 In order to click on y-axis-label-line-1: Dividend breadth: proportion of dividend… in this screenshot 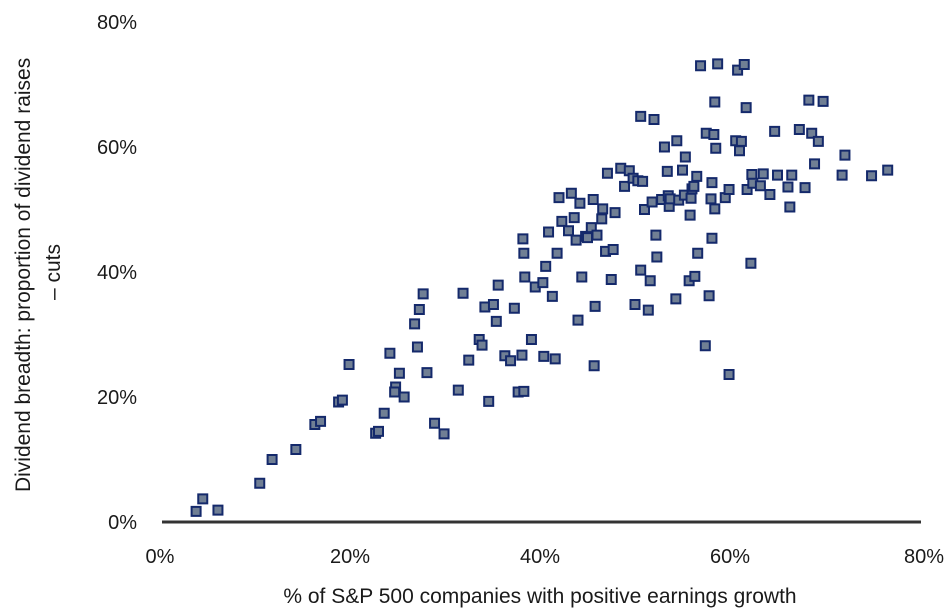, I will do `click(23, 275)`.